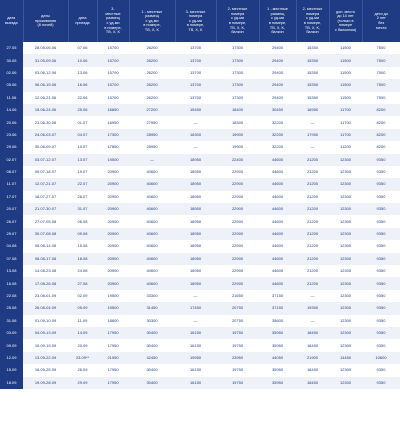  What do you see at coordinates (45, 345) in the screenshot?
I see `stay-dates: 10.09-19.09` at bounding box center [45, 345].